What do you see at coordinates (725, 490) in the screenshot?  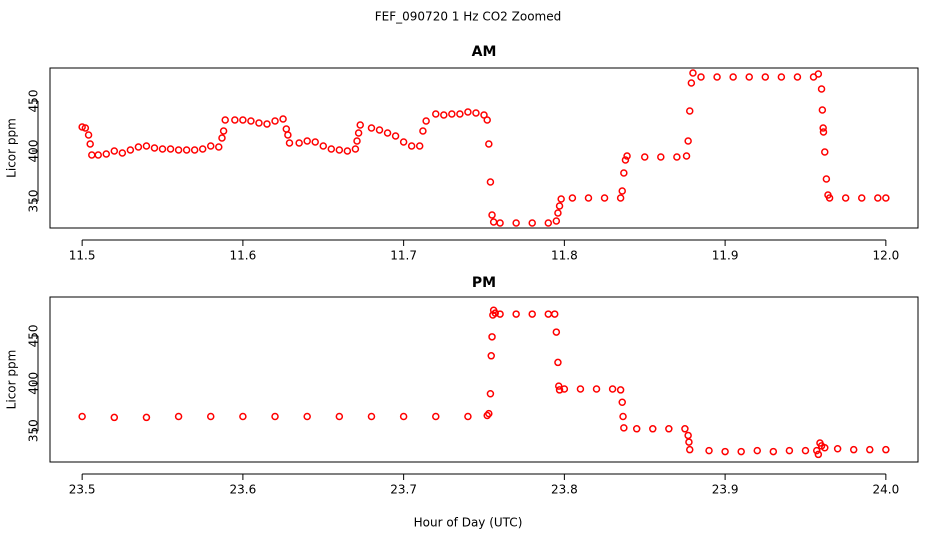 I see `x-tick-label: 23.9` at bounding box center [725, 490].